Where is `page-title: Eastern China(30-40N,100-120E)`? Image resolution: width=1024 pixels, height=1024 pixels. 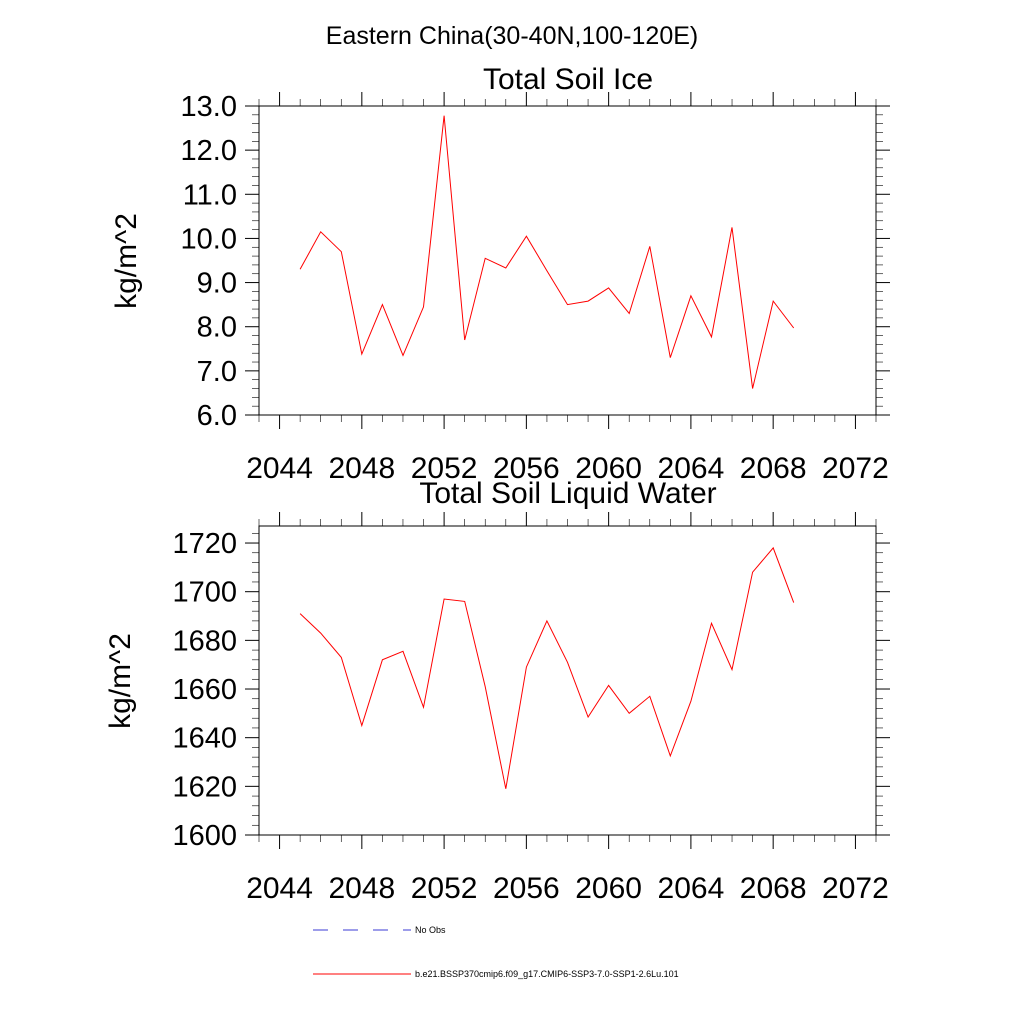 page-title: Eastern China(30-40N,100-120E) is located at coordinates (512, 36).